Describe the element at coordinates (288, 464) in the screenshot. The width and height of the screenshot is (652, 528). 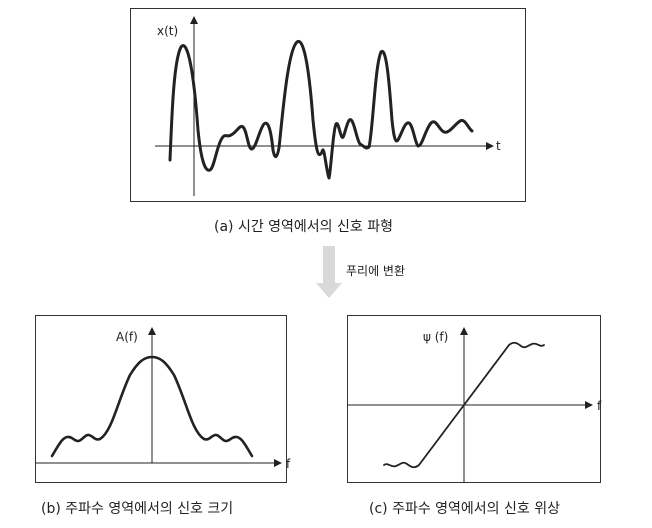
I see `magnitude-frequency-axis-label: f` at that location.